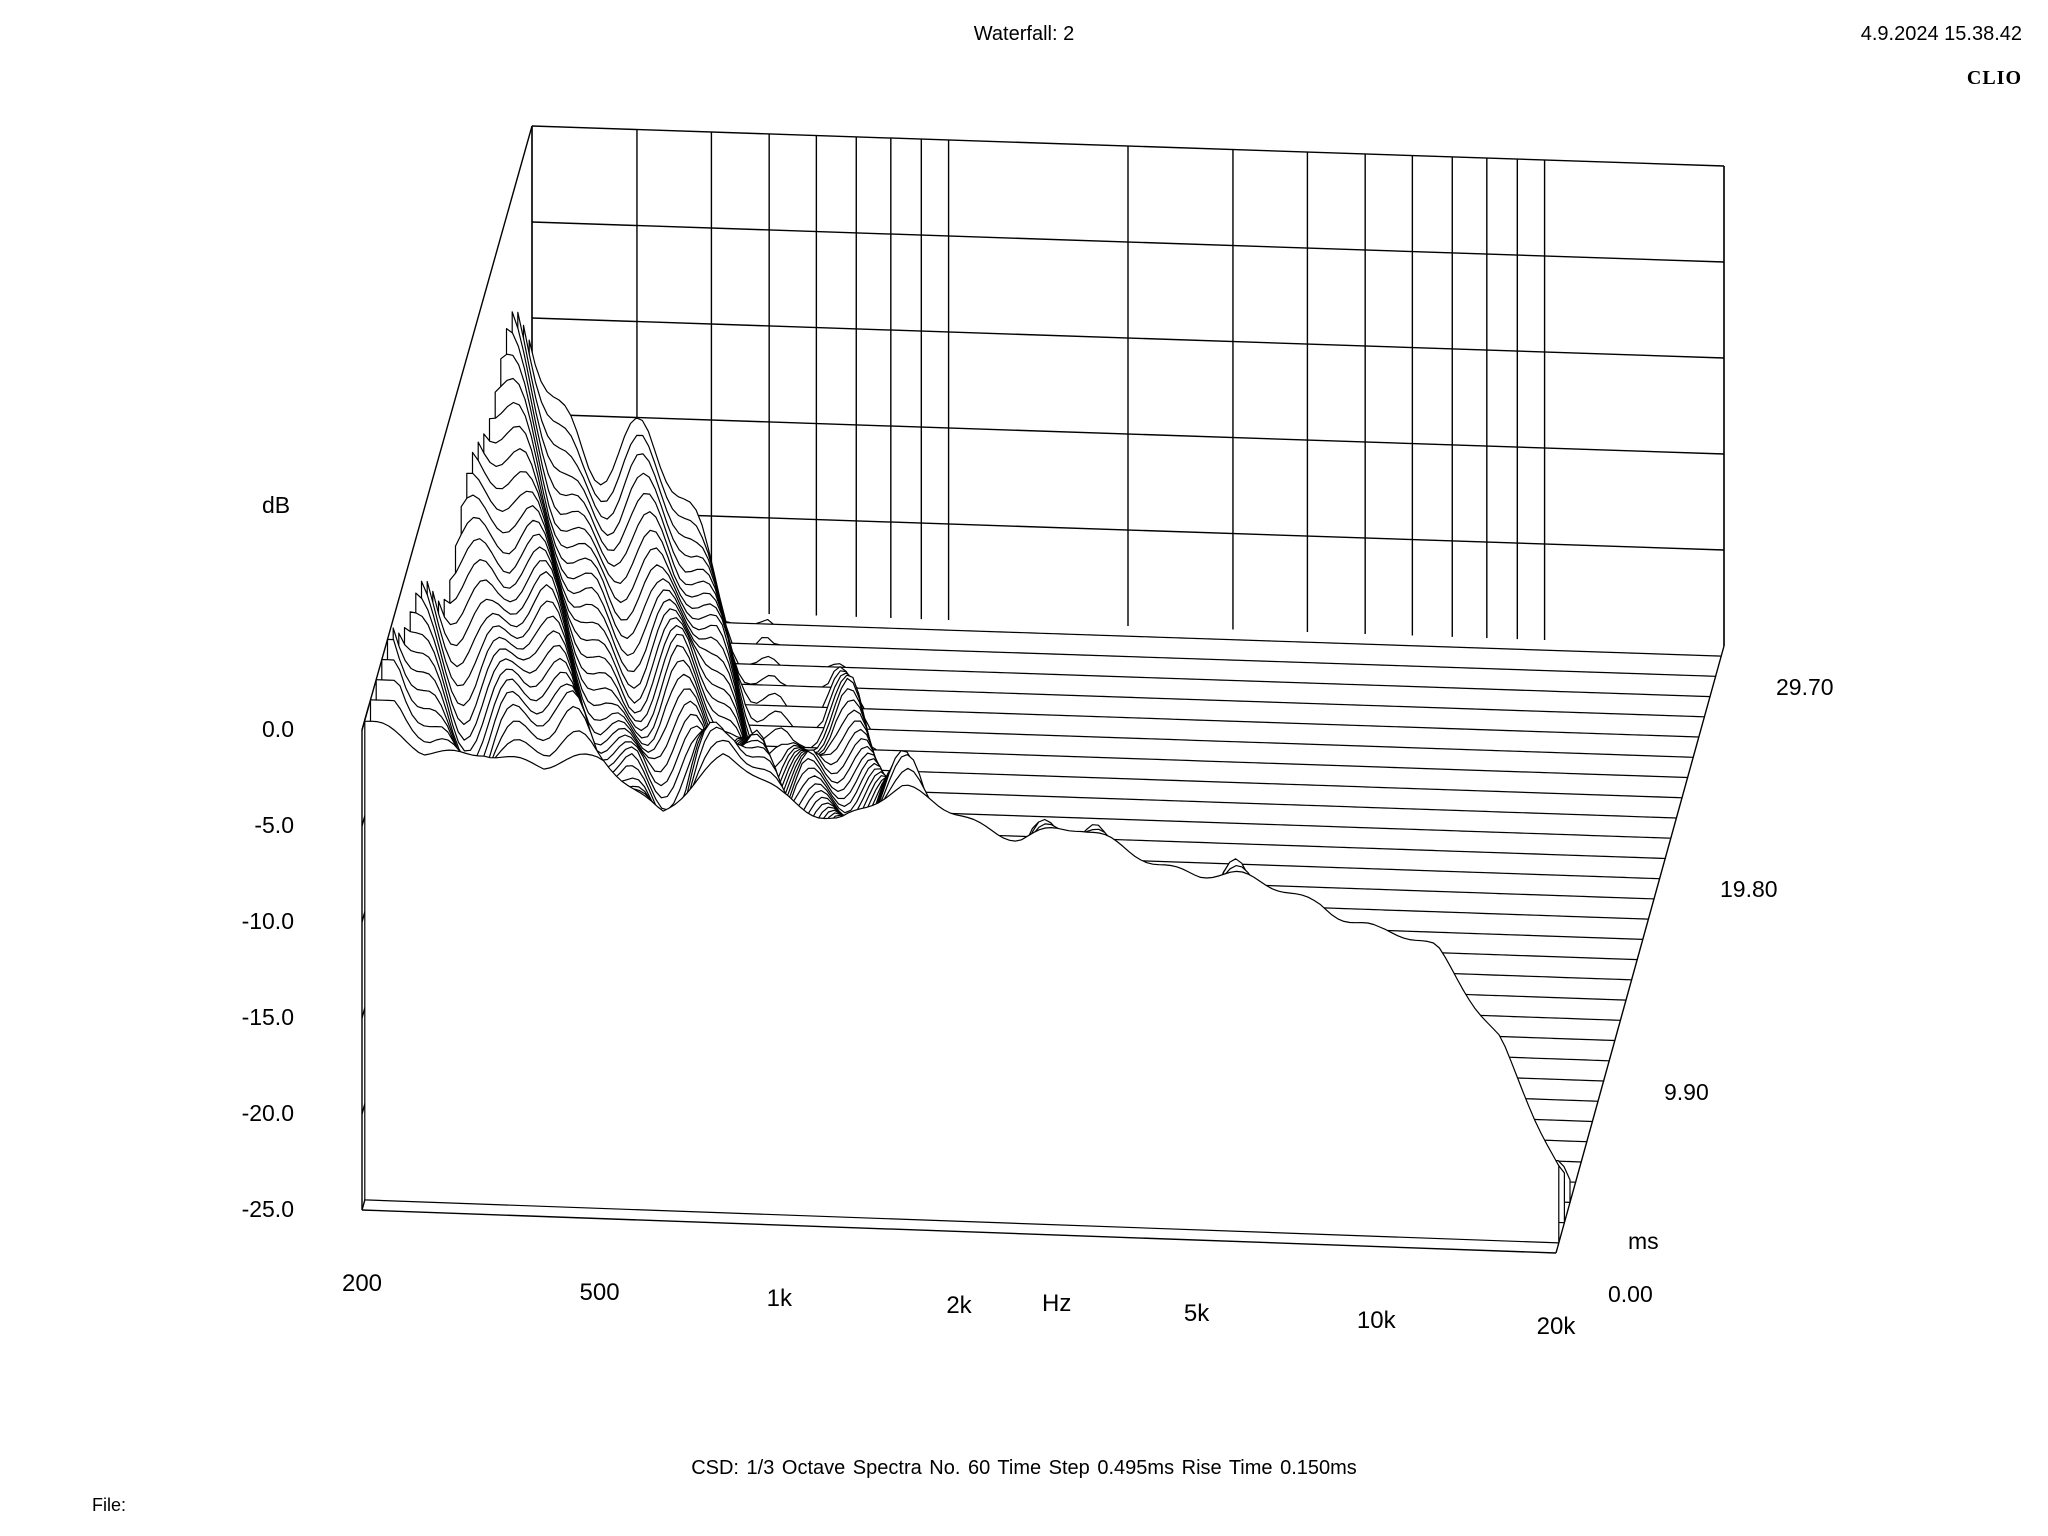 The height and width of the screenshot is (1536, 2048). Describe the element at coordinates (959, 1305) in the screenshot. I see `x-tick-label: 2k` at that location.